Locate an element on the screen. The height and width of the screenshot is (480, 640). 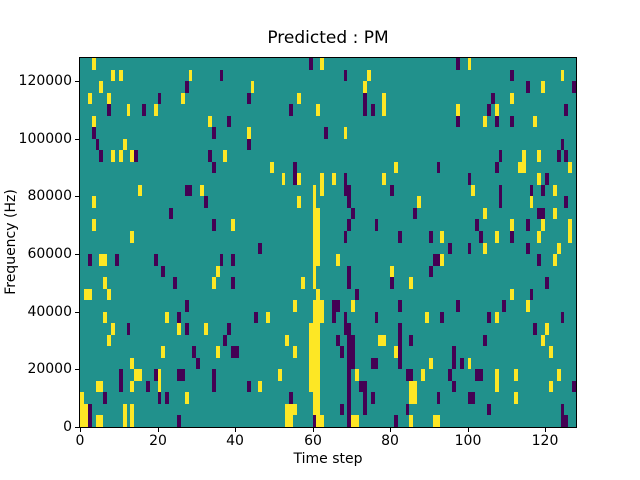
y-tick-label: 40000 is located at coordinates (49, 312).